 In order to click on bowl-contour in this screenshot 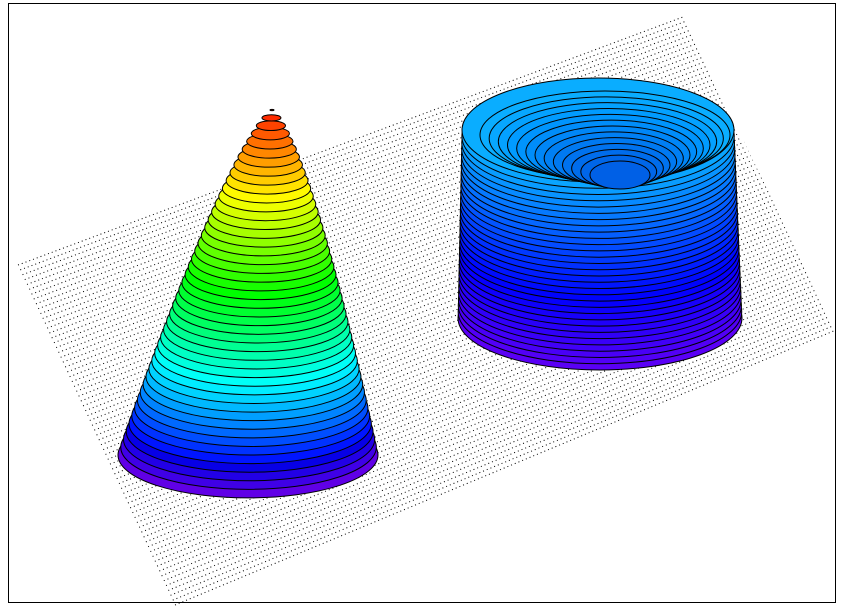, I will do `click(620, 175)`.